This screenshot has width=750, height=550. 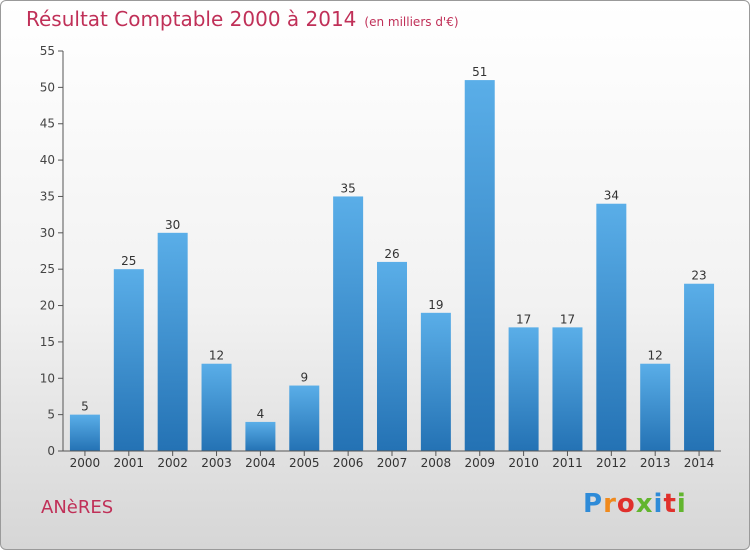 What do you see at coordinates (128, 360) in the screenshot?
I see `bar-2001` at bounding box center [128, 360].